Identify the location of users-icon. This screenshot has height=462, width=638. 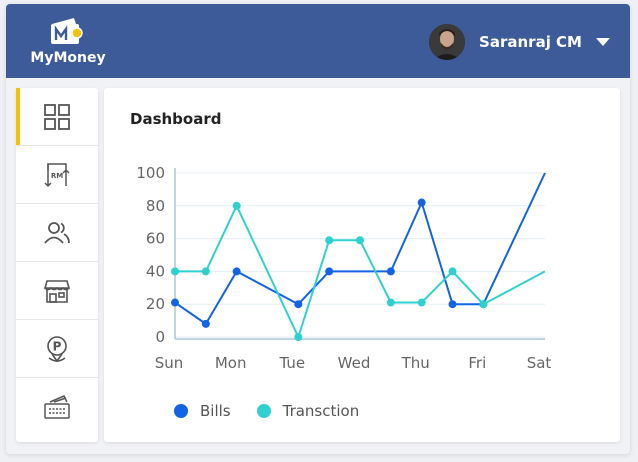
(57, 232).